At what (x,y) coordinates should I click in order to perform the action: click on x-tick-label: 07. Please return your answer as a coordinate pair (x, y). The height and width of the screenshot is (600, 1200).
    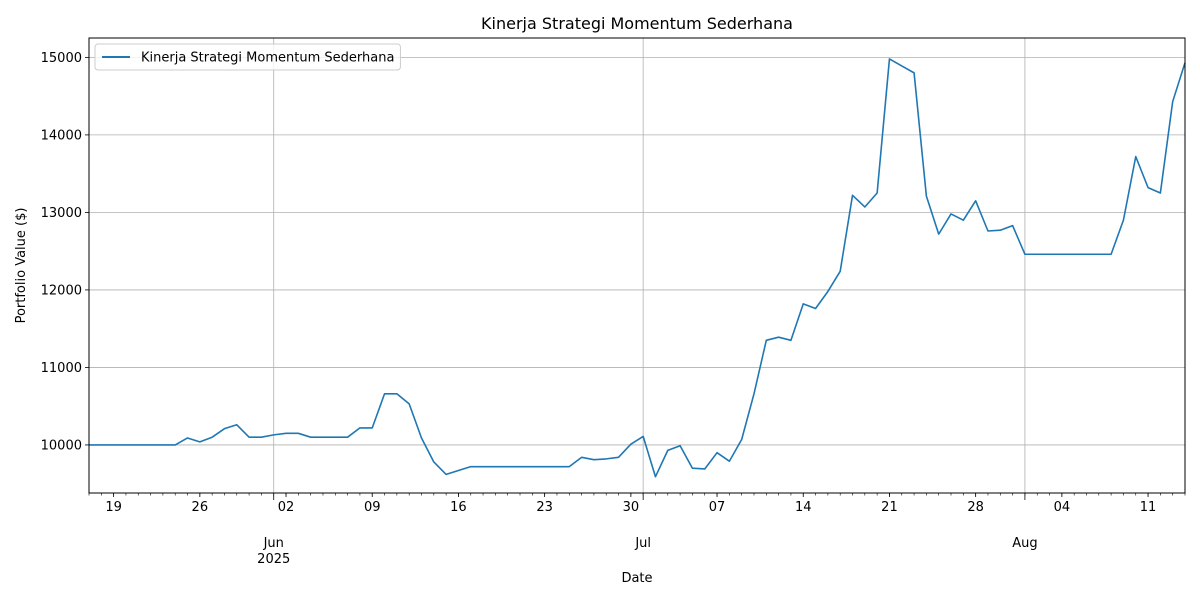
    Looking at the image, I should click on (717, 507).